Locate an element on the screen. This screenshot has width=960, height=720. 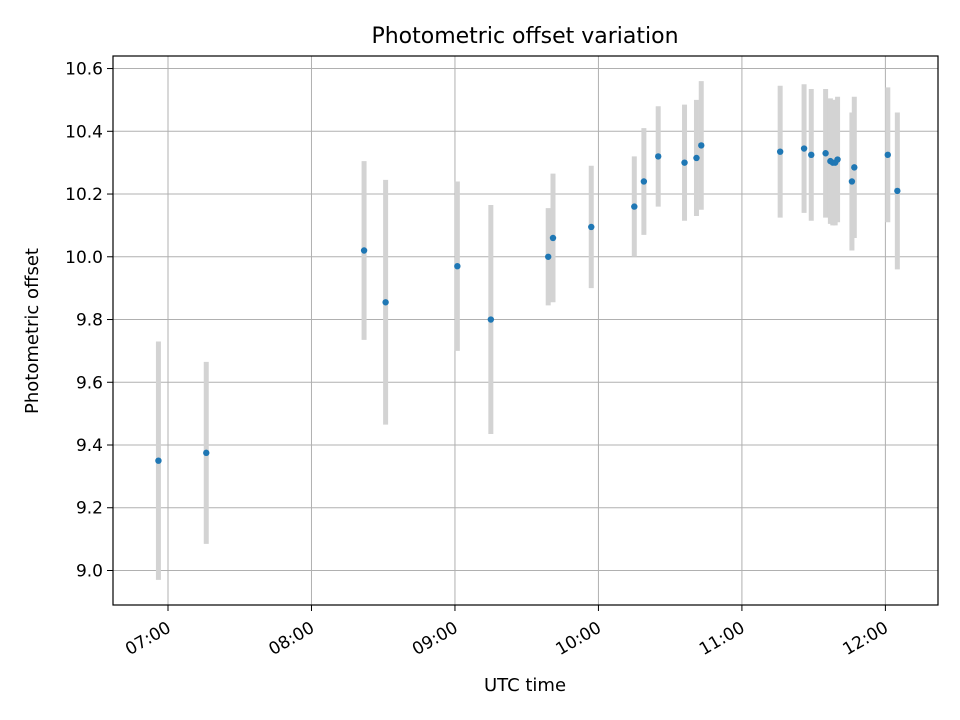
y-tick-label: 10.4 is located at coordinates (84, 132).